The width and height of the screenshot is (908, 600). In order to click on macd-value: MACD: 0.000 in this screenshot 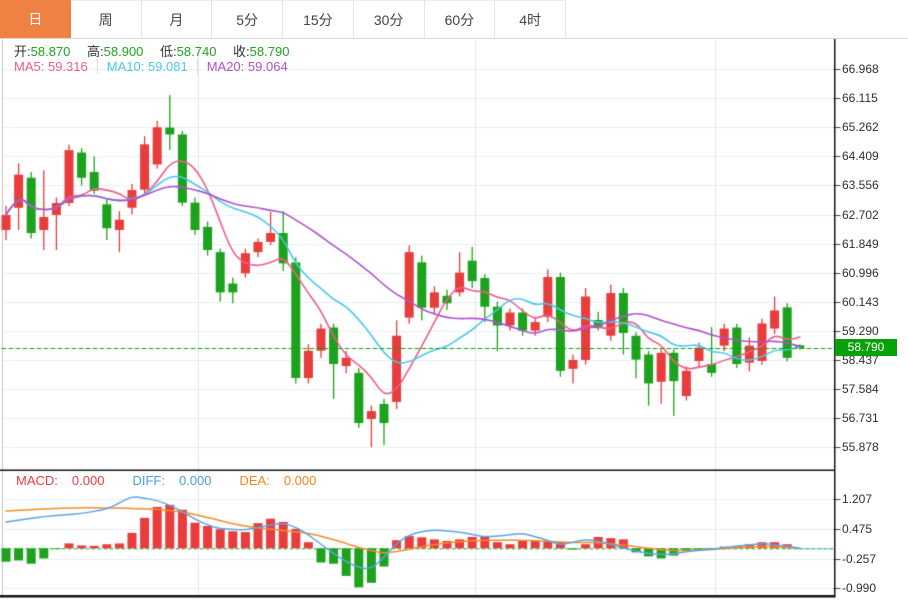, I will do `click(60, 480)`.